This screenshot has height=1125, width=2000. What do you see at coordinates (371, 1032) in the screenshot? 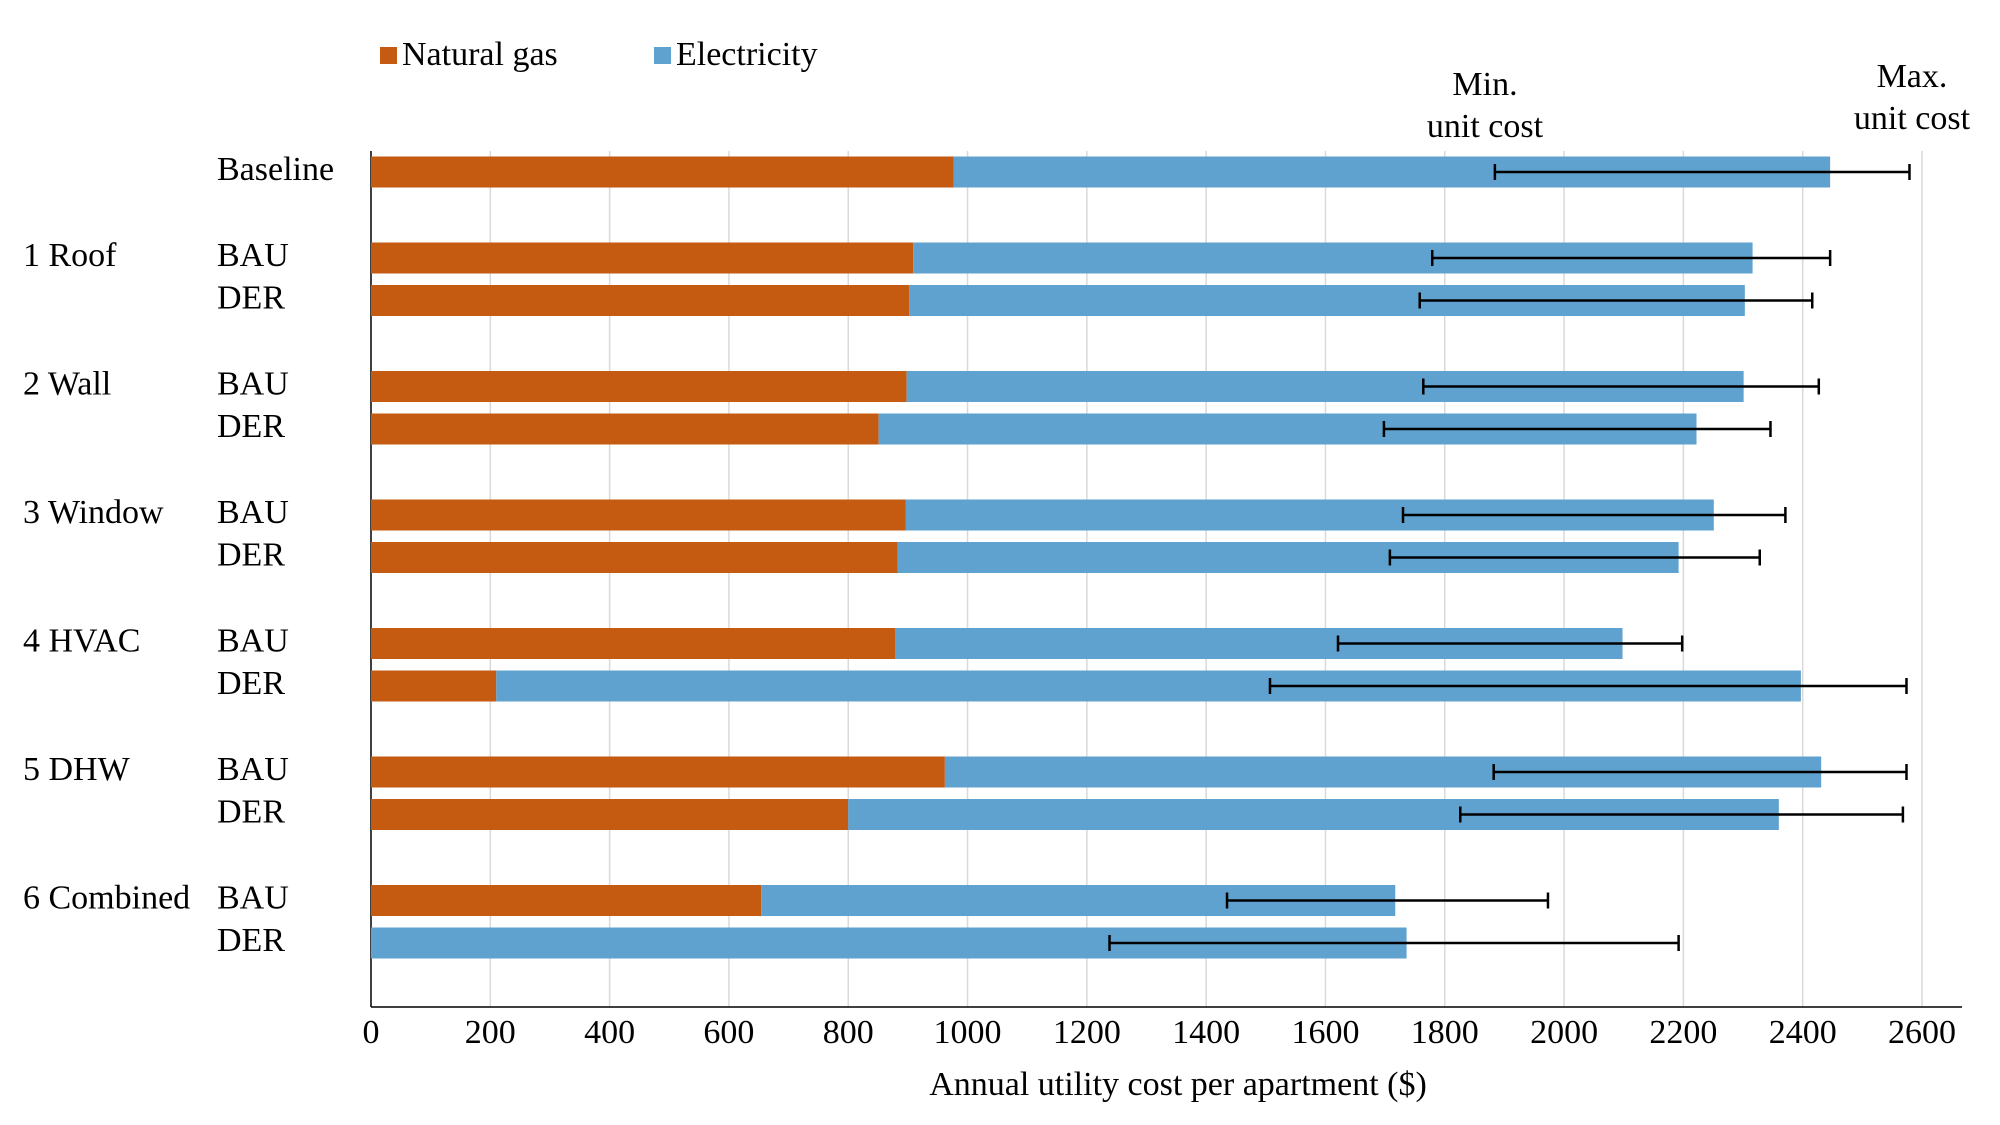
I see `x-tick-label: 0` at bounding box center [371, 1032].